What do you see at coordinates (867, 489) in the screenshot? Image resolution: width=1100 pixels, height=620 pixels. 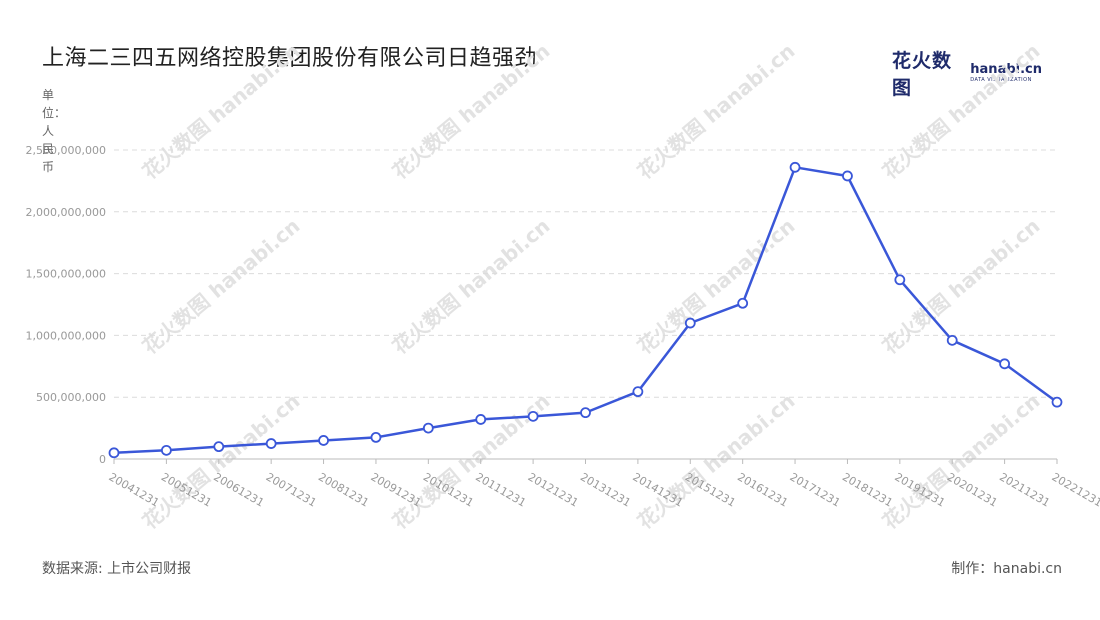 I see `x-tick-label: 20181231` at bounding box center [867, 489].